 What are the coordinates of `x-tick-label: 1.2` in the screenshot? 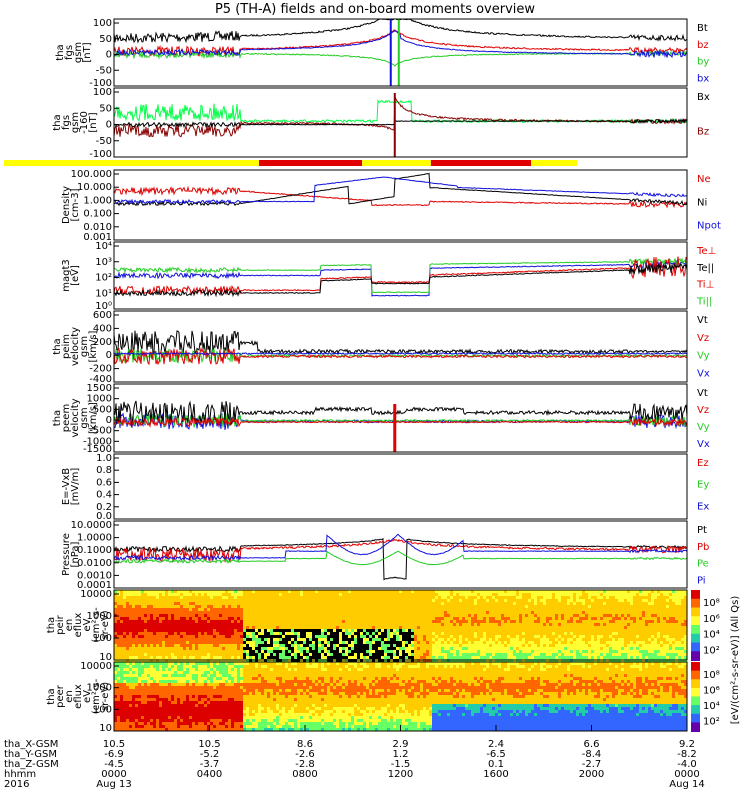 It's located at (401, 754).